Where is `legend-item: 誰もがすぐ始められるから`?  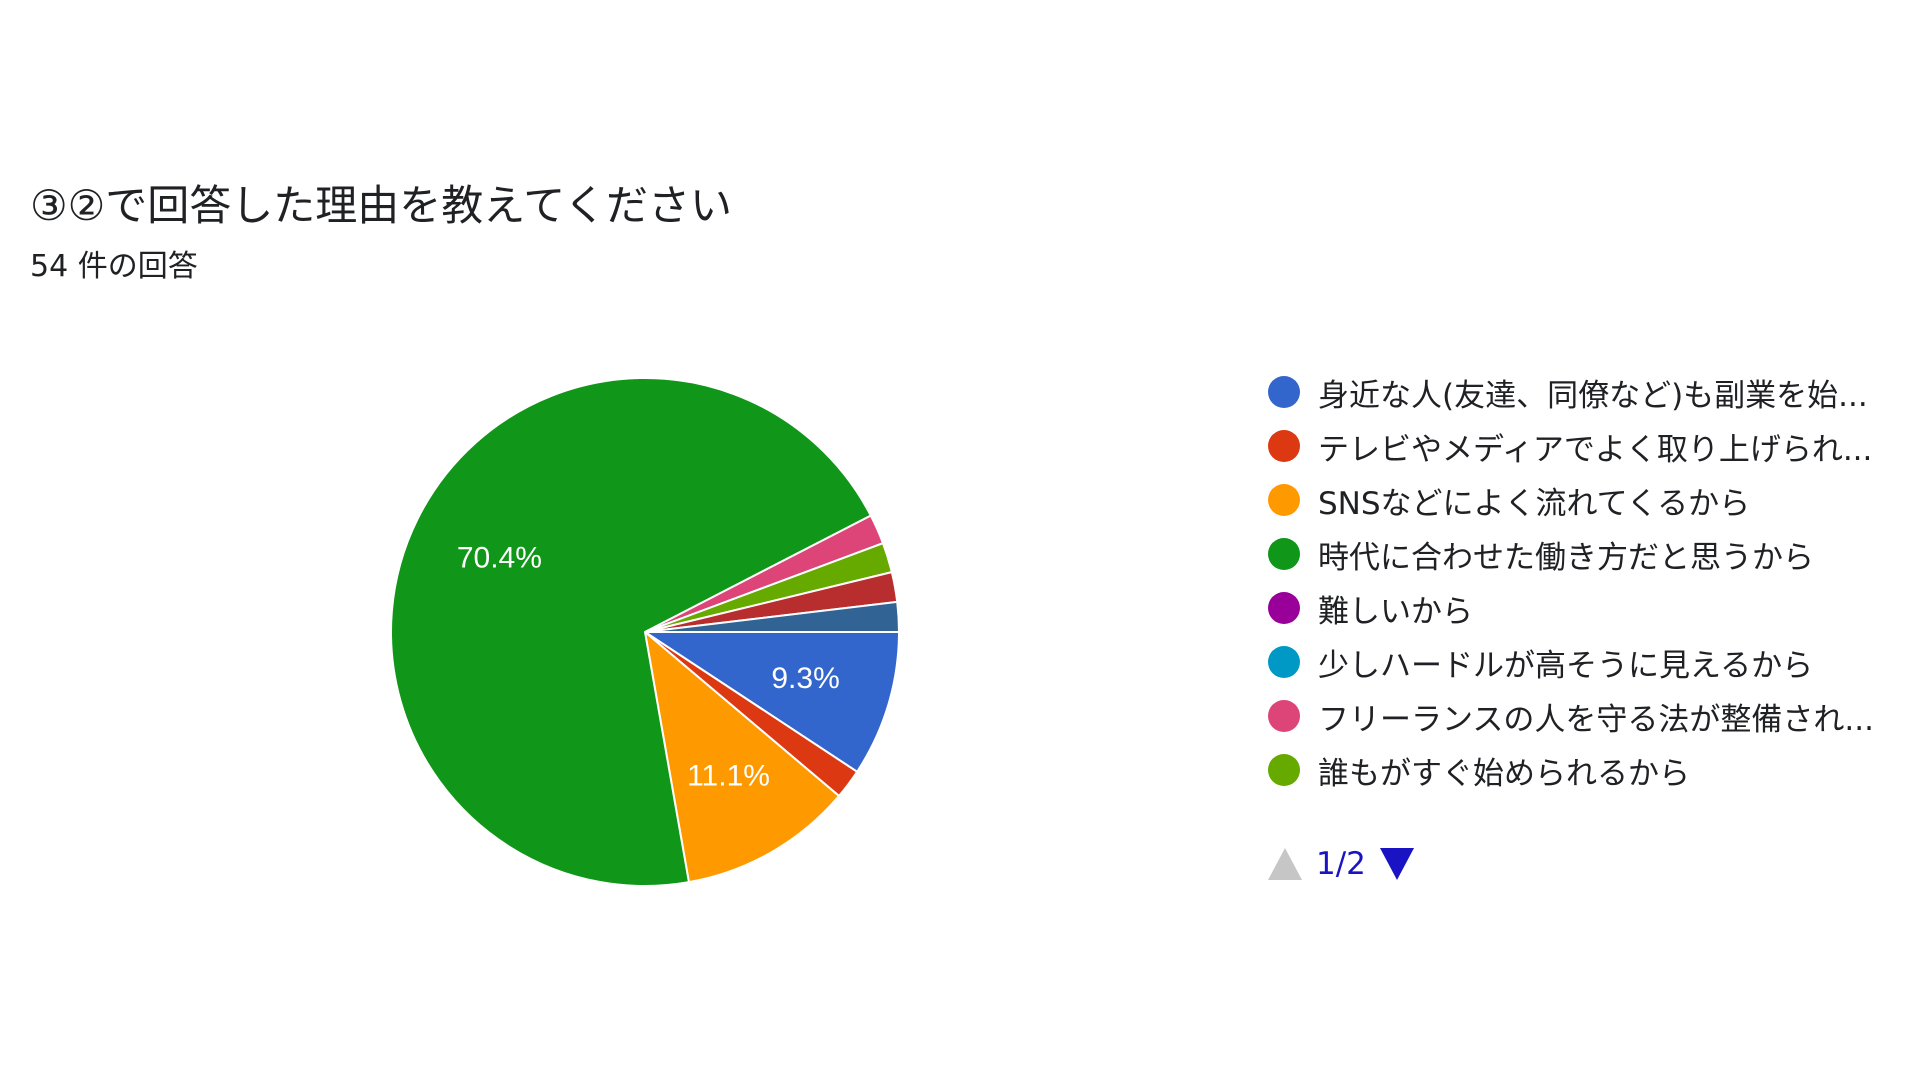 legend-item: 誰もがすぐ始められるから is located at coordinates (1594, 770).